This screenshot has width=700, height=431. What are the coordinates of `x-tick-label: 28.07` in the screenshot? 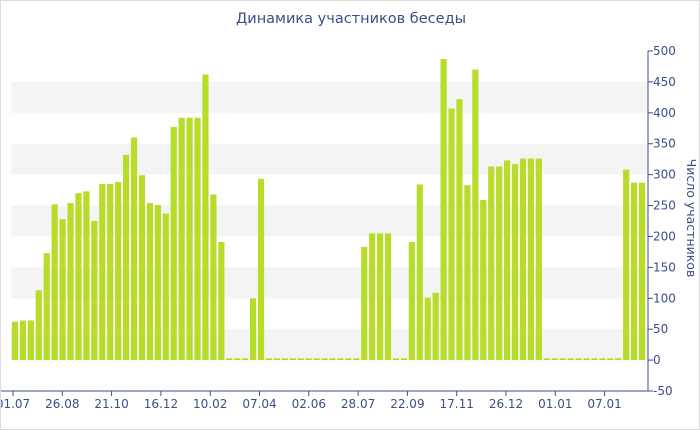 It's located at (358, 404).